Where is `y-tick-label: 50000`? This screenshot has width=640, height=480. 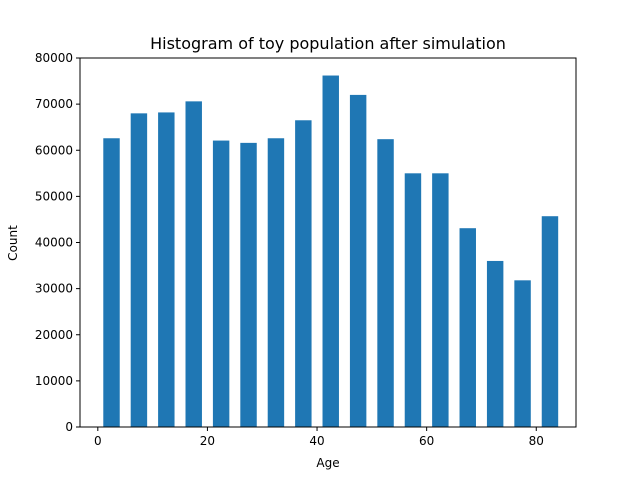
y-tick-label: 50000 is located at coordinates (54, 196).